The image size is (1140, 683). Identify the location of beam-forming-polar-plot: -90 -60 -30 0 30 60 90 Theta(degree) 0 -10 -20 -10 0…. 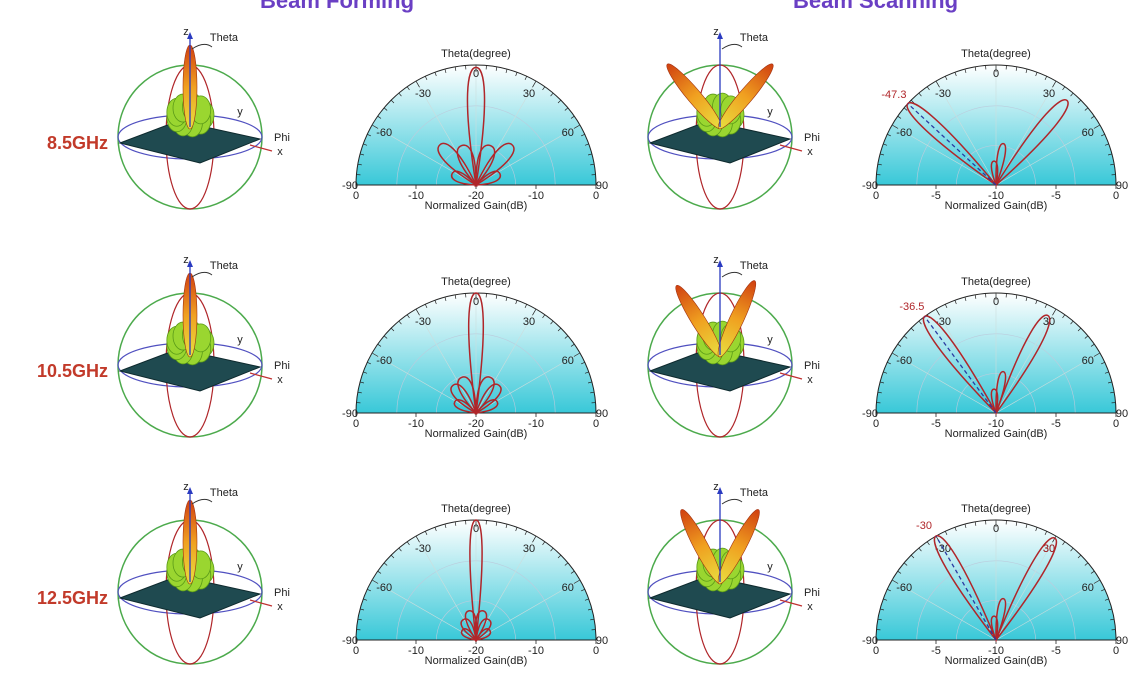
(475, 355).